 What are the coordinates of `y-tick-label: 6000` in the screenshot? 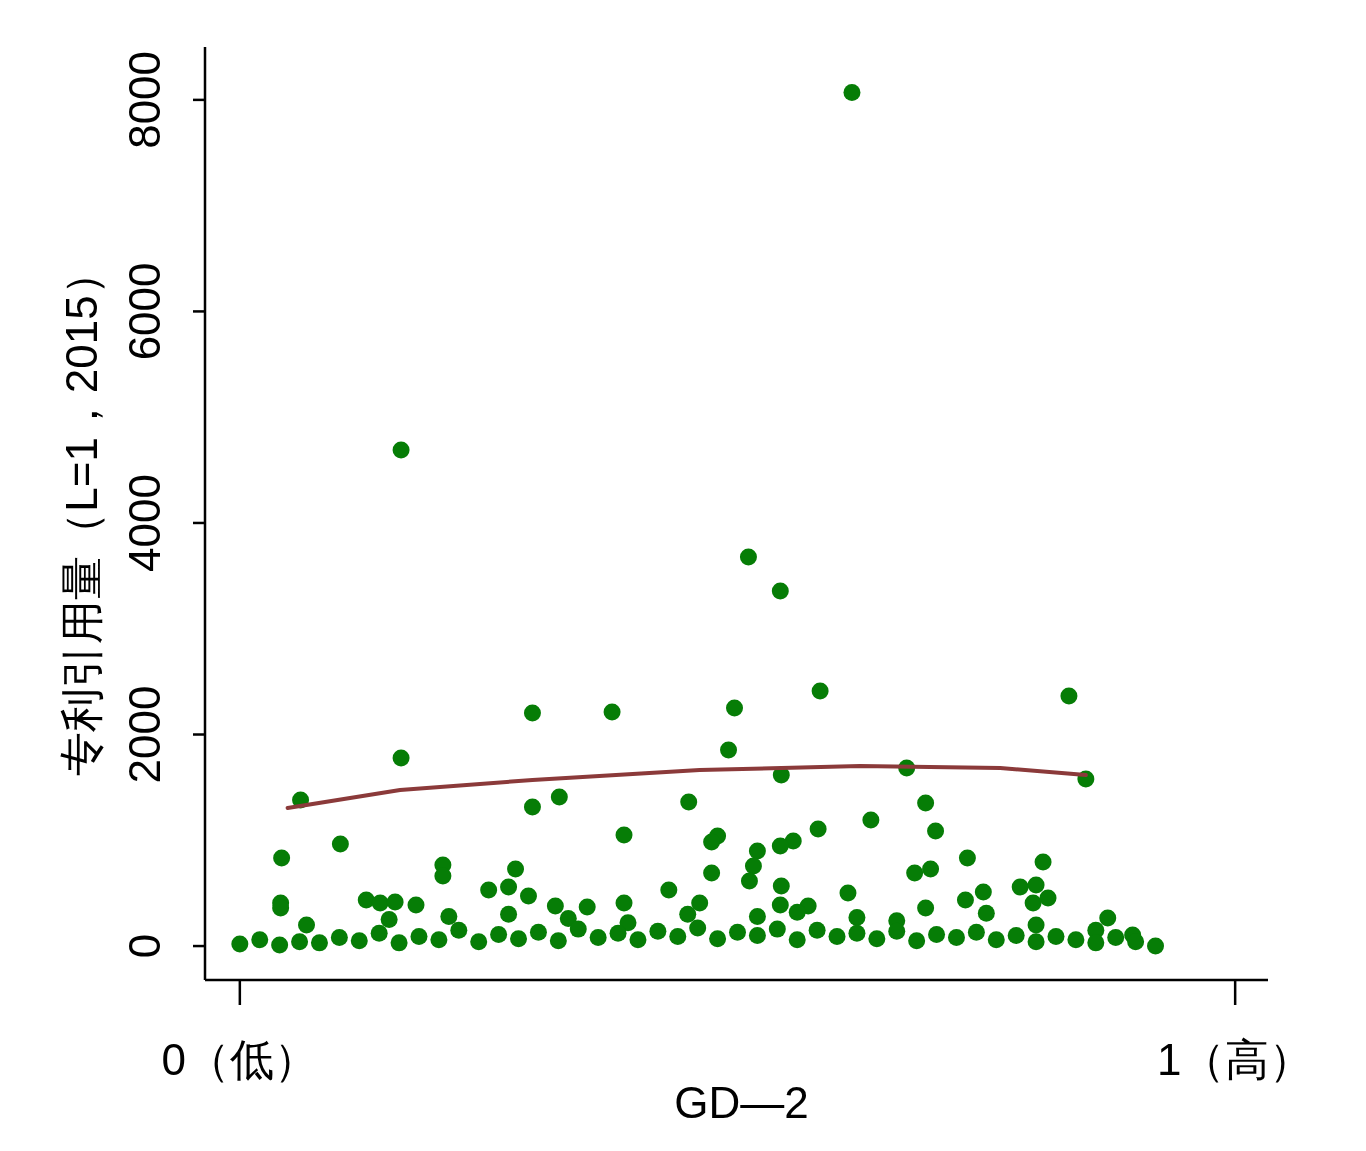 It's located at (144, 311).